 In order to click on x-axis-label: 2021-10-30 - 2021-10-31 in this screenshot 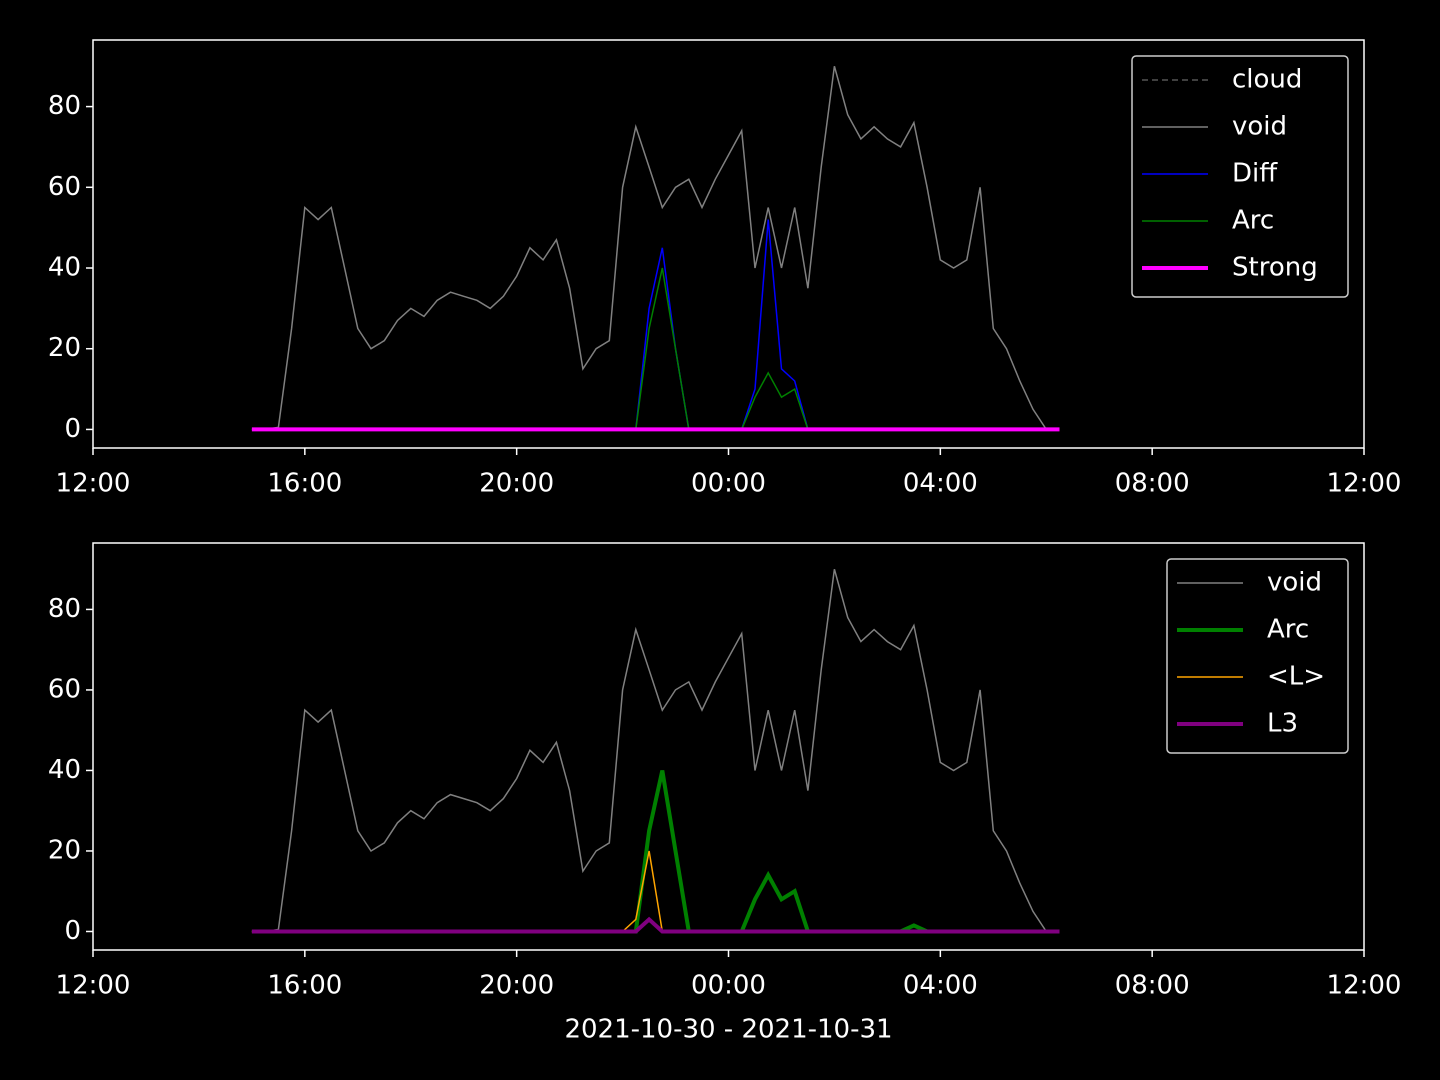, I will do `click(728, 1030)`.